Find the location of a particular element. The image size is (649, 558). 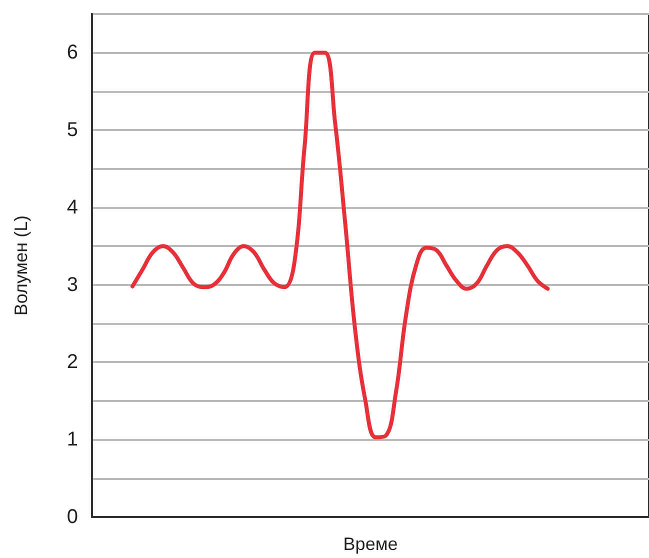

x-axis-title: Време is located at coordinates (370, 544).